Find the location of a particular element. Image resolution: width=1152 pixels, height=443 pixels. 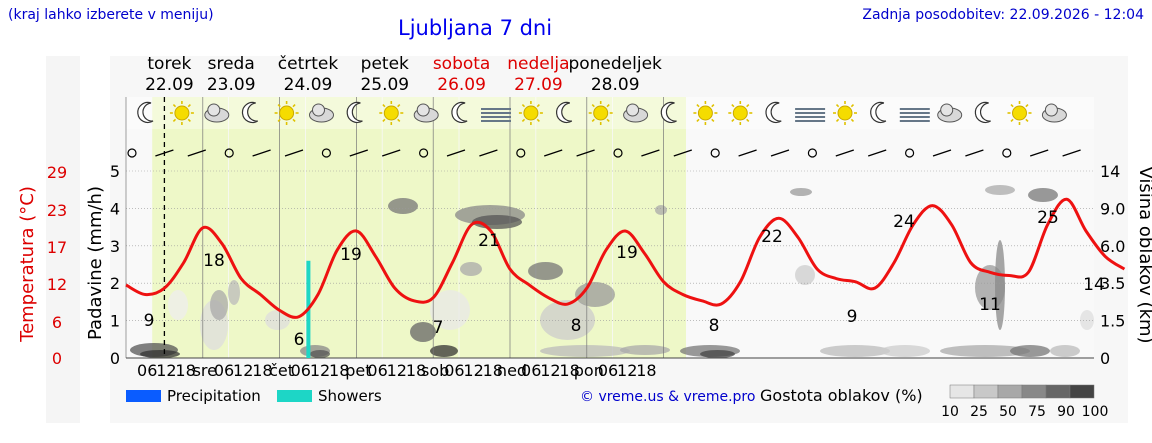

cloud-height-tick-label: 6.0 is located at coordinates (1112, 246).